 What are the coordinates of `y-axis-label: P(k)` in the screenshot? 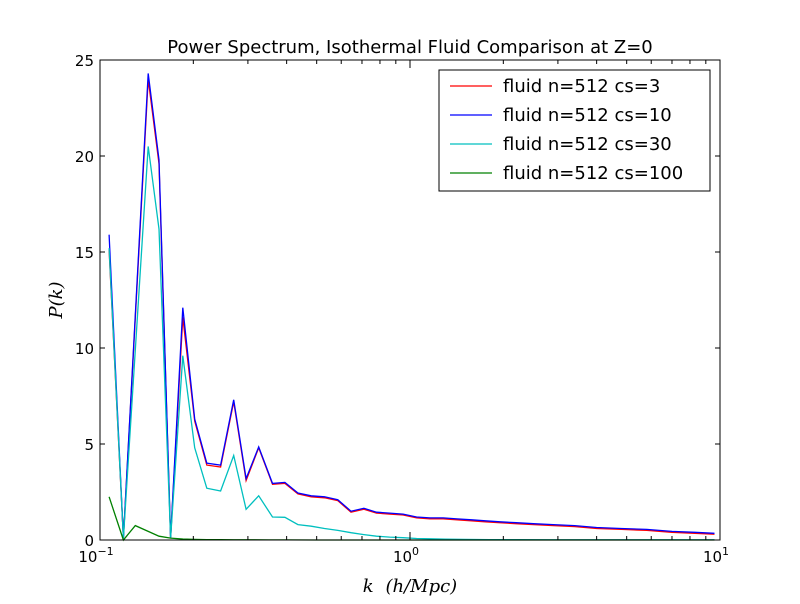 It's located at (56, 300).